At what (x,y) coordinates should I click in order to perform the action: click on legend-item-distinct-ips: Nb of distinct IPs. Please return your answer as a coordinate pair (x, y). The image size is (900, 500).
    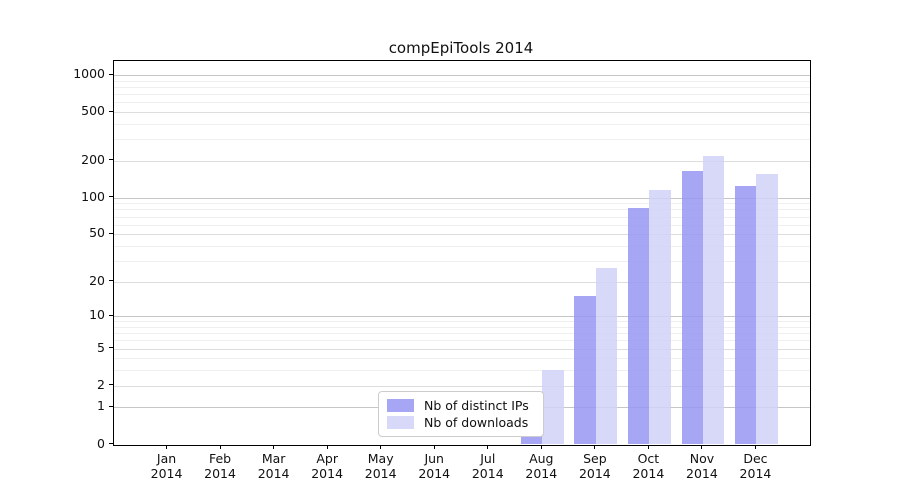
    Looking at the image, I should click on (461, 405).